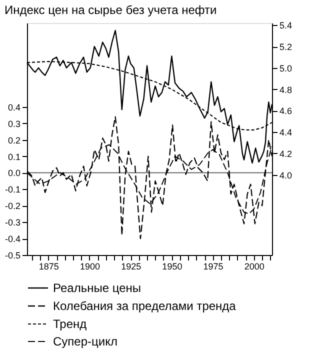 The width and height of the screenshot is (322, 351). I want to click on y2-tick-label: 4.8, so click(286, 89).